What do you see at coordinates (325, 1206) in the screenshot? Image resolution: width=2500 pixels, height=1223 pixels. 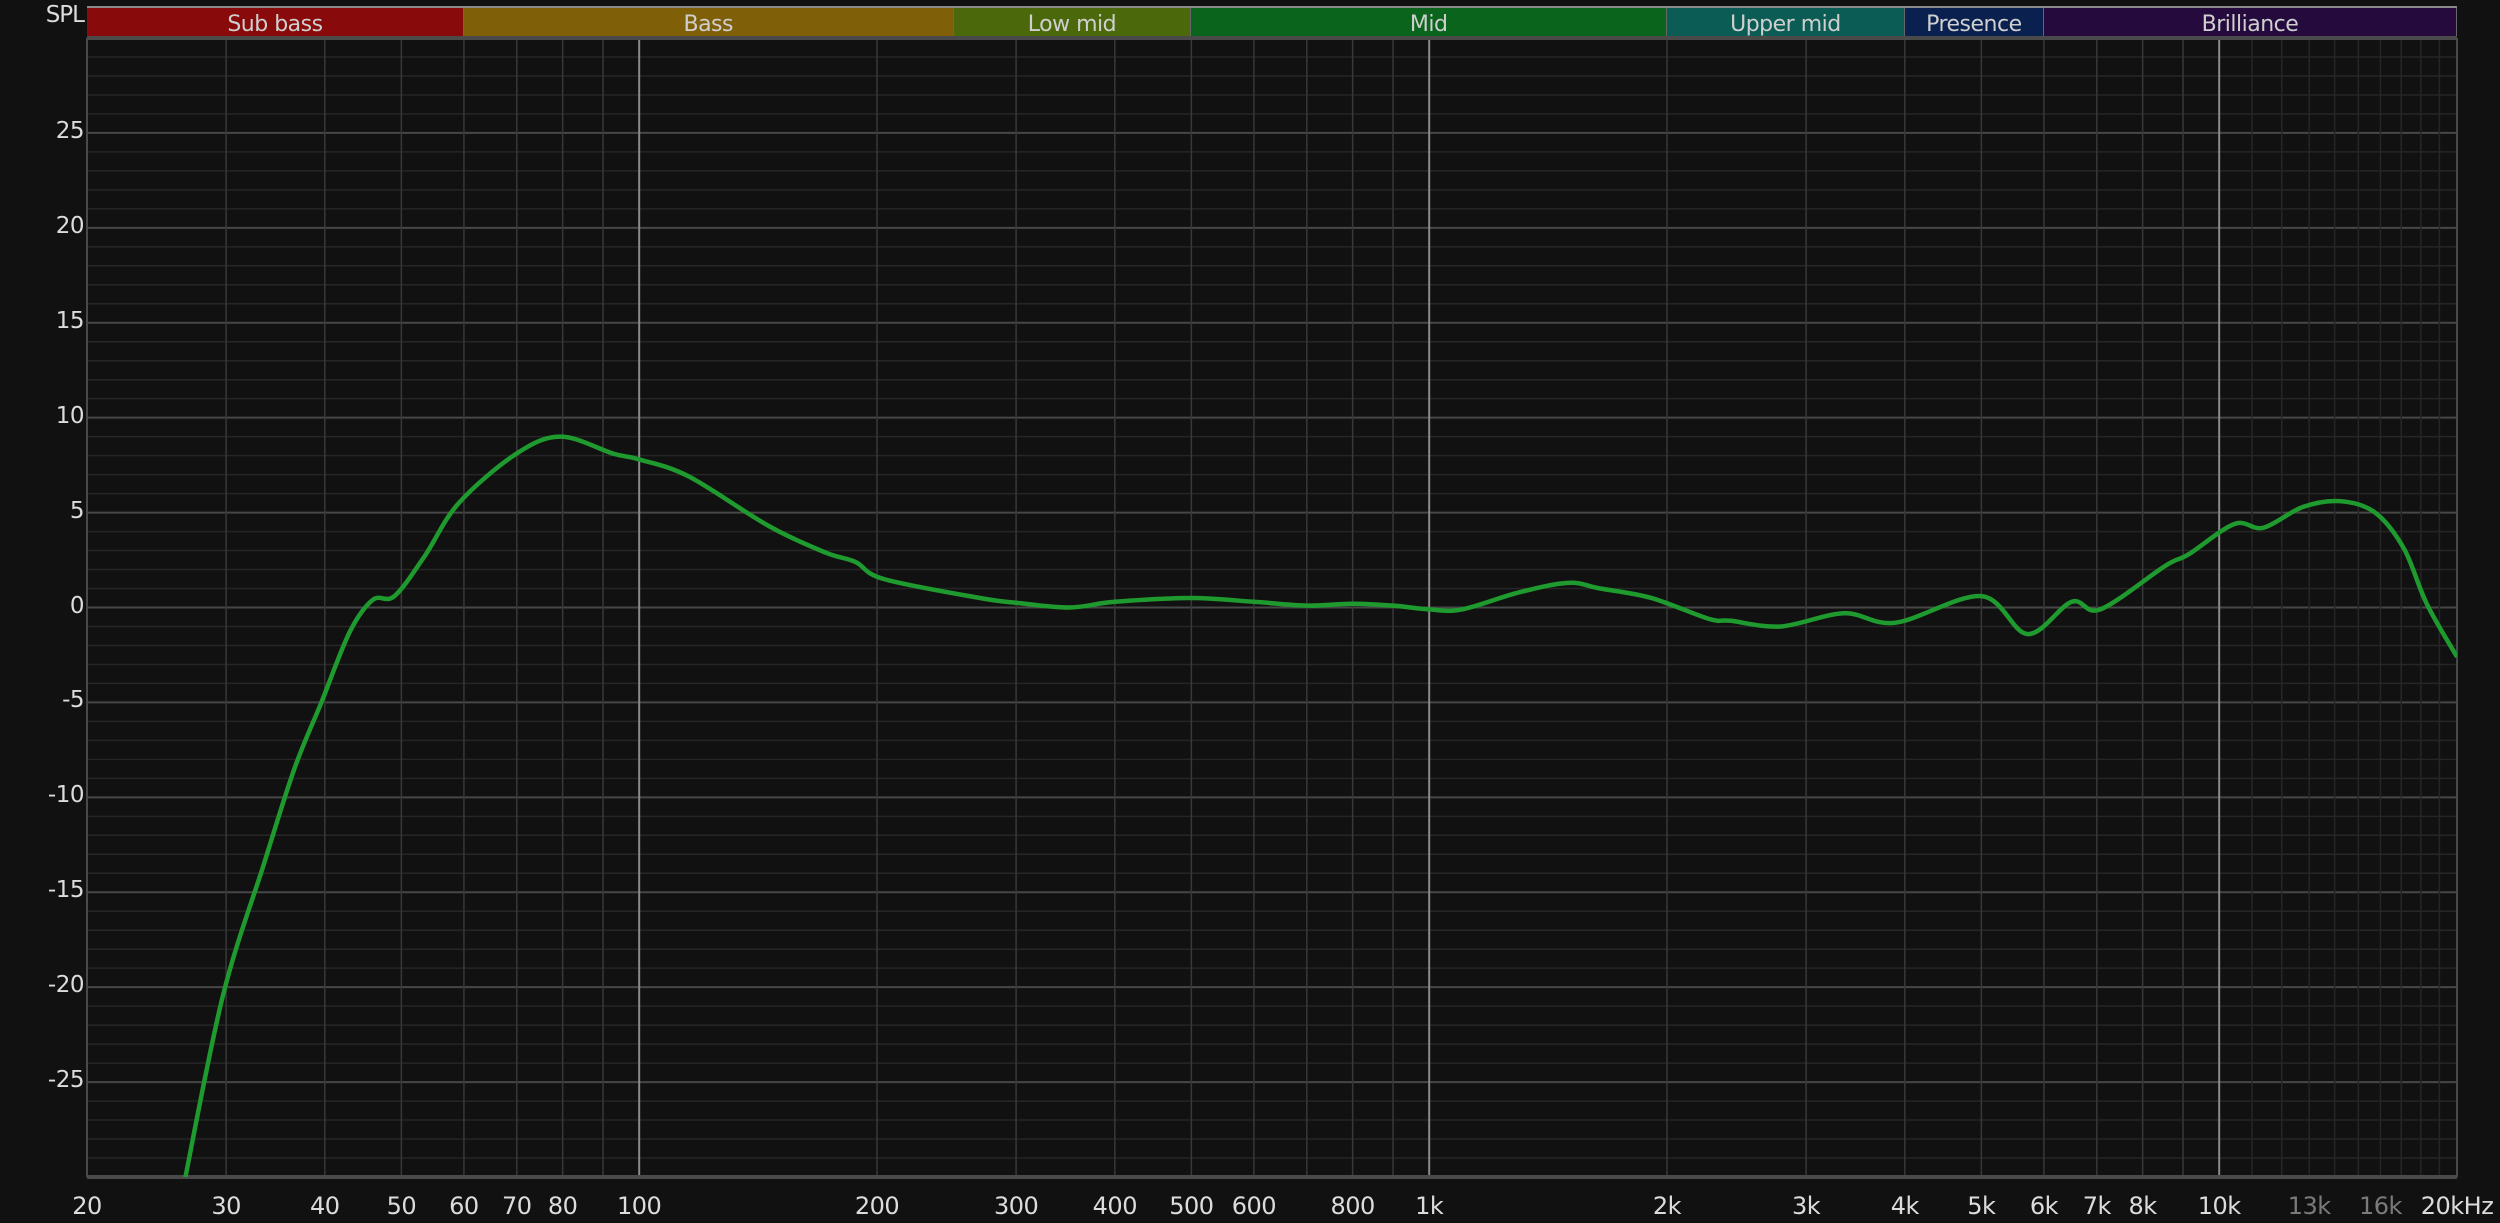 I see `x-tick-label: 40` at bounding box center [325, 1206].